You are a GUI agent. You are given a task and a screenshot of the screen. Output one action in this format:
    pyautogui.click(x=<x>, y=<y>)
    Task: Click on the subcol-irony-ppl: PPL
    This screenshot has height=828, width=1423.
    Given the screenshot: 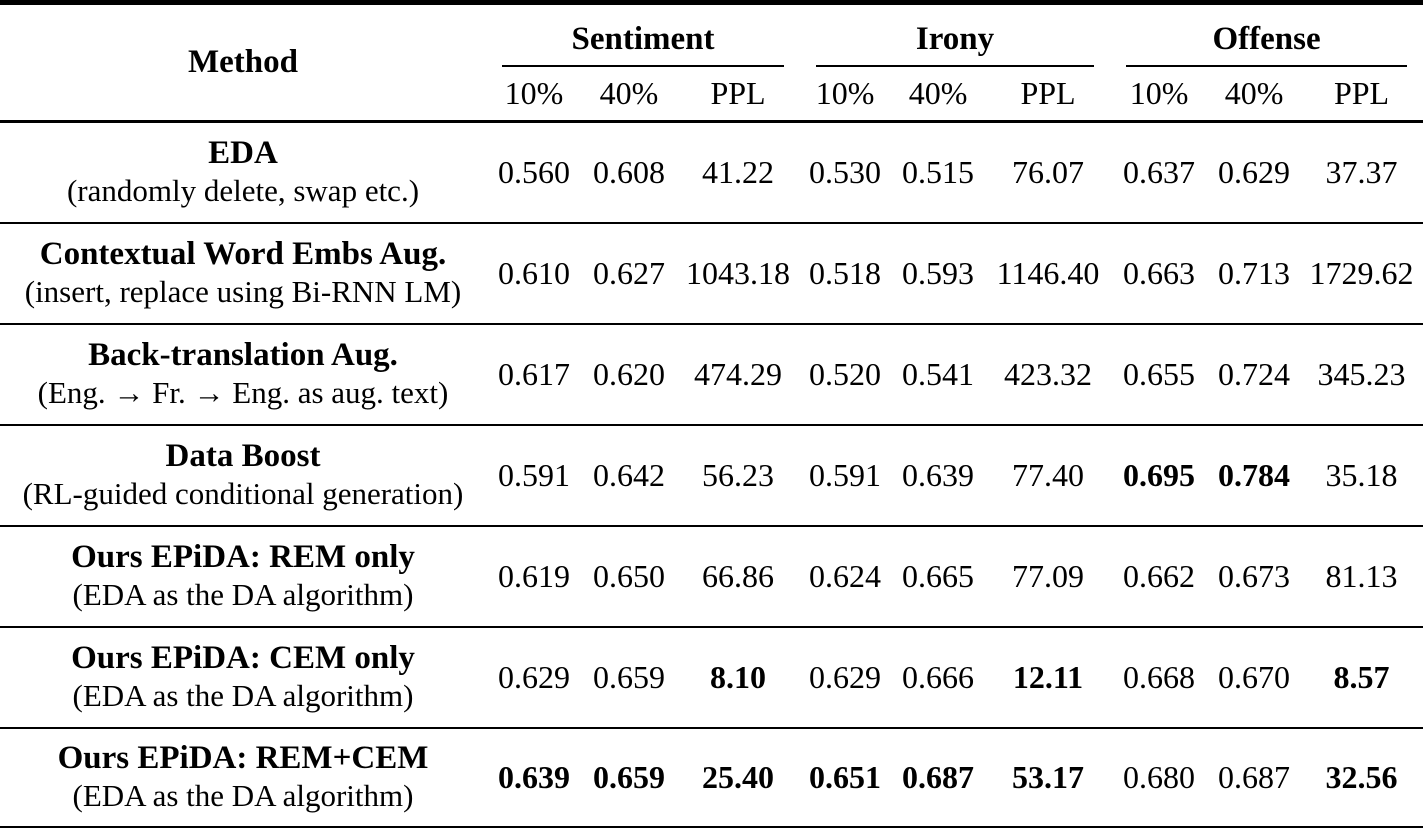 What is the action you would take?
    pyautogui.click(x=1048, y=93)
    